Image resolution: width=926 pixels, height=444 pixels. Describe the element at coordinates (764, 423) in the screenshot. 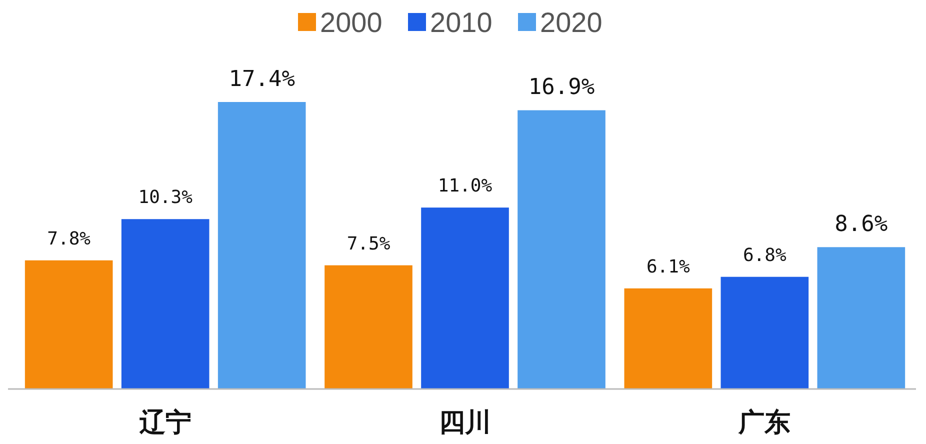

I see `x-tick-label: 广东` at that location.